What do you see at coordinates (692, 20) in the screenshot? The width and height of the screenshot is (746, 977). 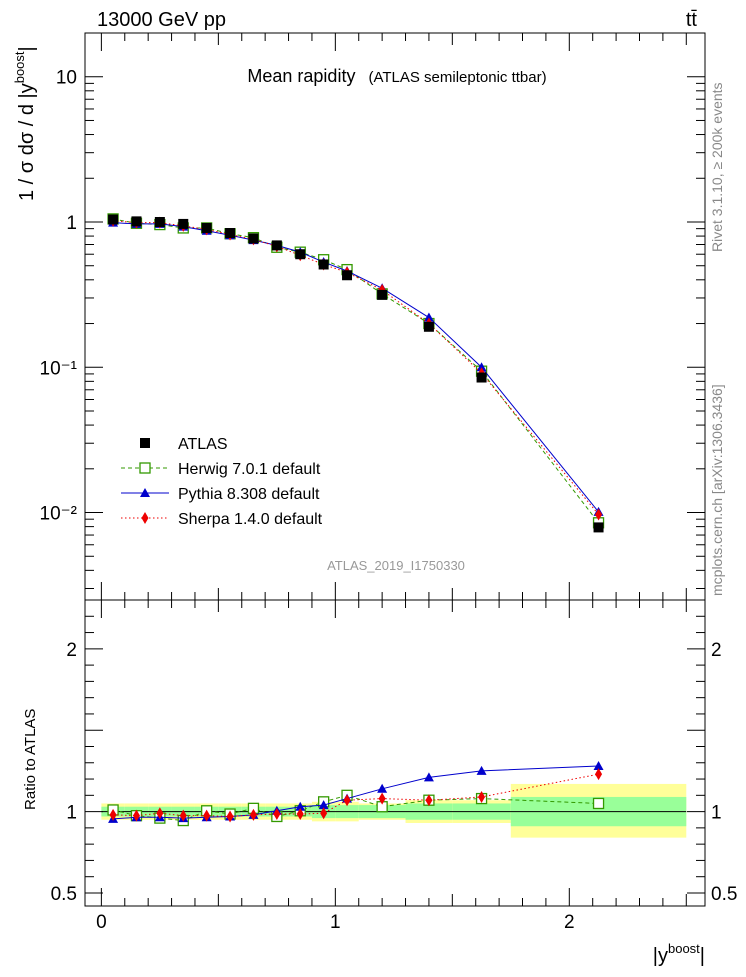 I see `process-label: tt̄` at bounding box center [692, 20].